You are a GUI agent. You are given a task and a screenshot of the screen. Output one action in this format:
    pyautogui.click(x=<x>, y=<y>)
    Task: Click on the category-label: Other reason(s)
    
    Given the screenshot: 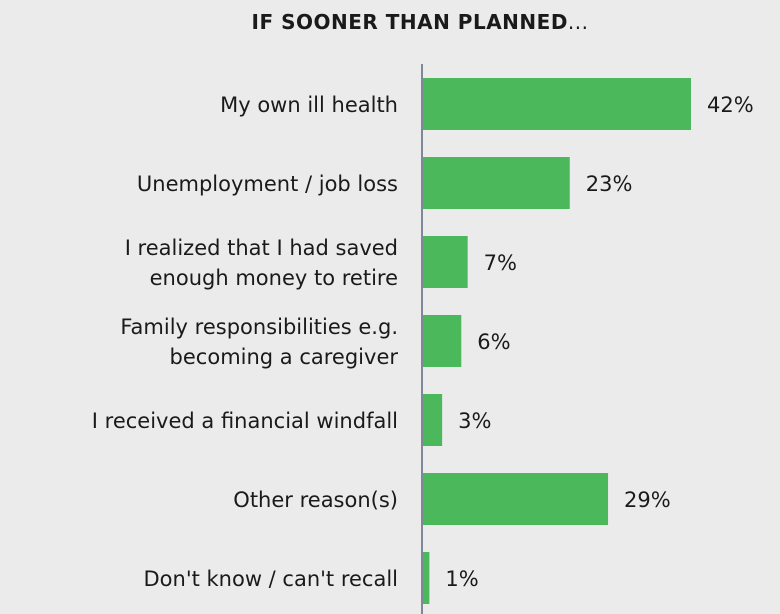 What is the action you would take?
    pyautogui.click(x=315, y=500)
    